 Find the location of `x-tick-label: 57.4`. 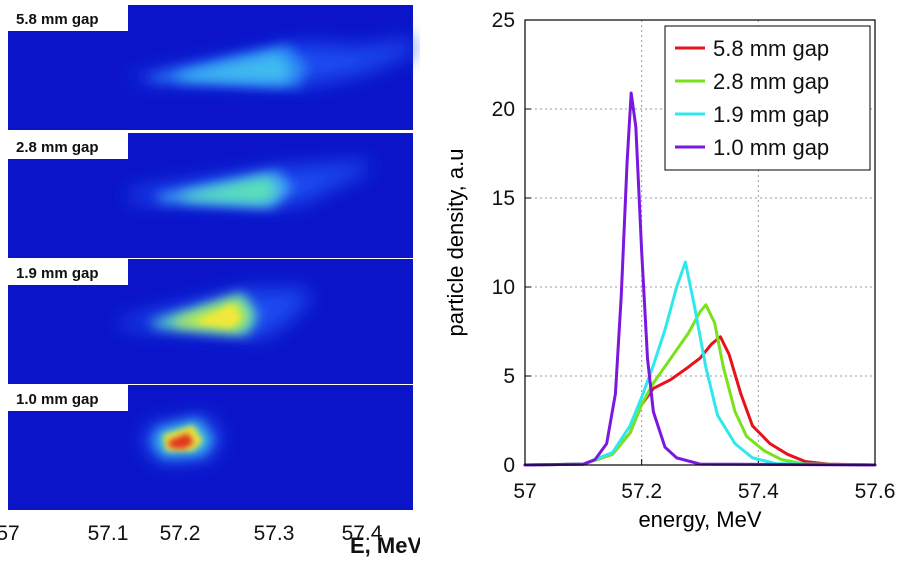

x-tick-label: 57.4 is located at coordinates (758, 491).